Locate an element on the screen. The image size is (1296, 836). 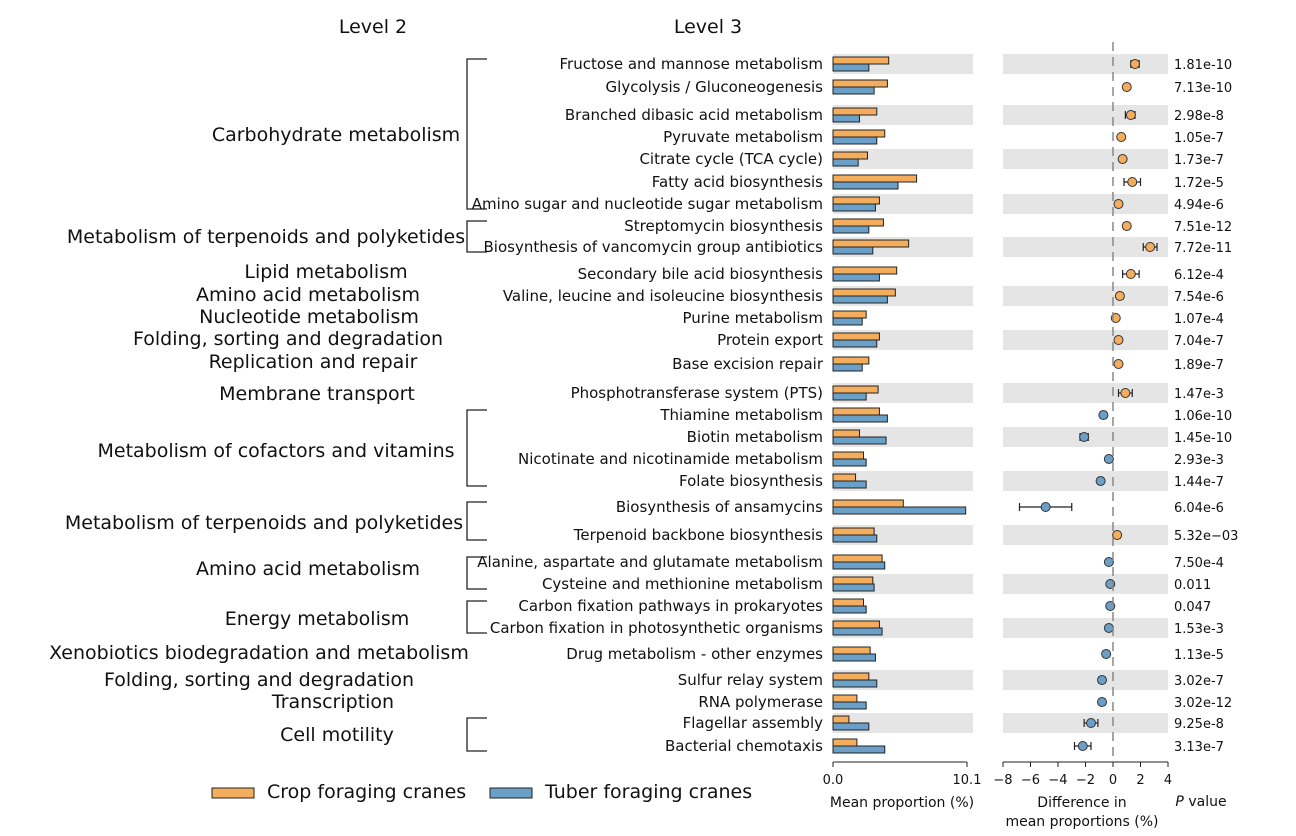
diff-axis-tick-label: −2 is located at coordinates (1085, 780).